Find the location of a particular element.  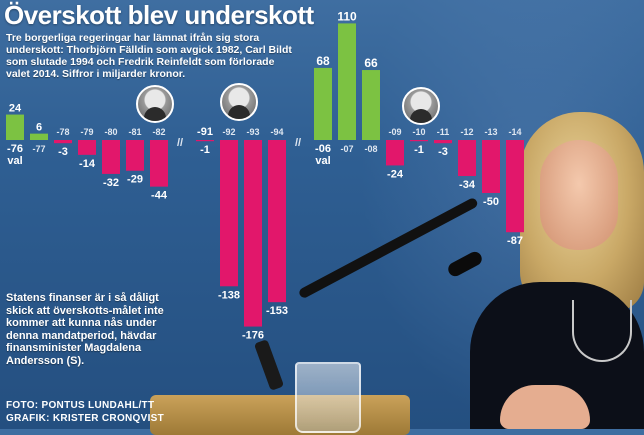

bar--08 is located at coordinates (371, 105).